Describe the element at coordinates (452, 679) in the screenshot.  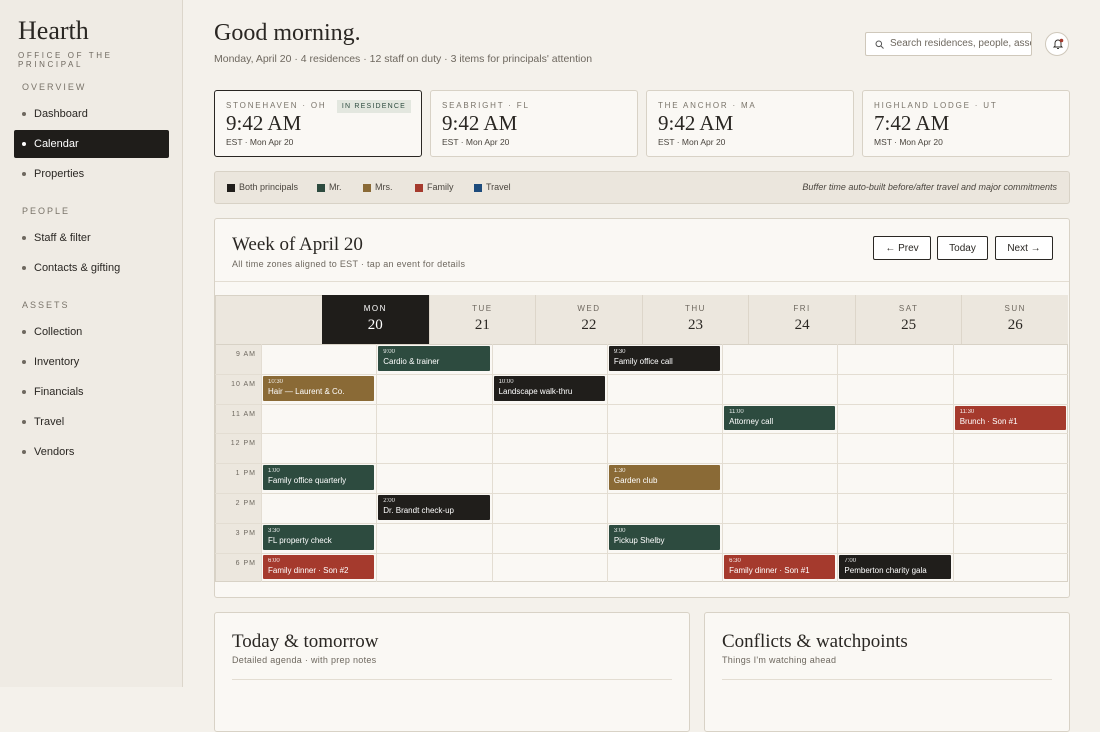
I see `divider` at that location.